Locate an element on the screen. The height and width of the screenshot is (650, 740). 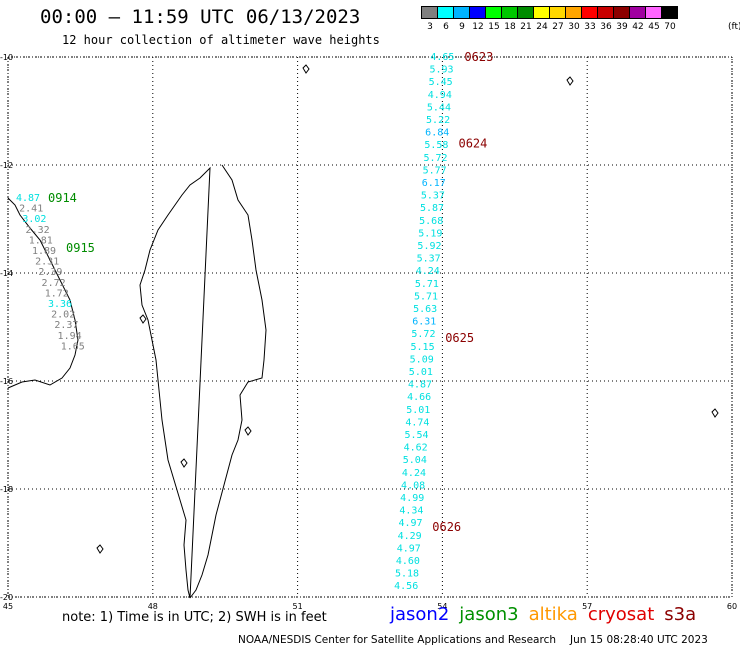
wave-height-value: 5.22 is located at coordinates (438, 120).